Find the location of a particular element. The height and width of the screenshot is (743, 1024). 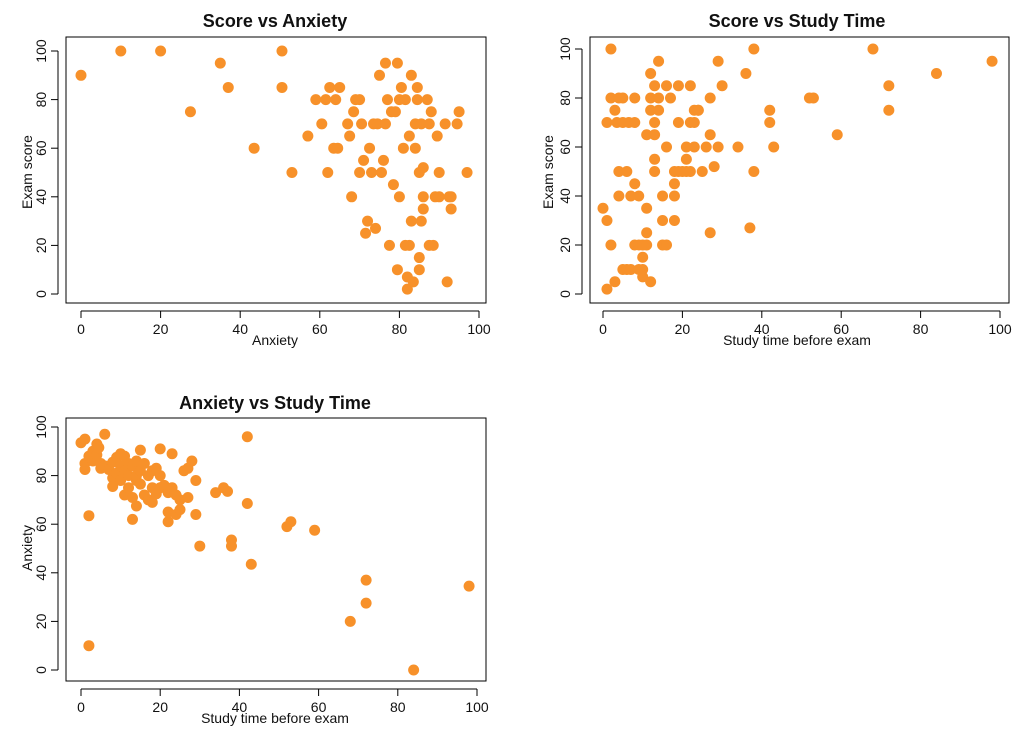

y-tick-label: 80 is located at coordinates (41, 476).